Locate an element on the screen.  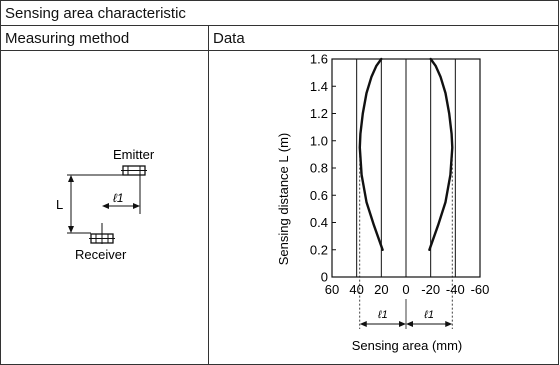
y-tick-label: 1.2 is located at coordinates (319, 113).